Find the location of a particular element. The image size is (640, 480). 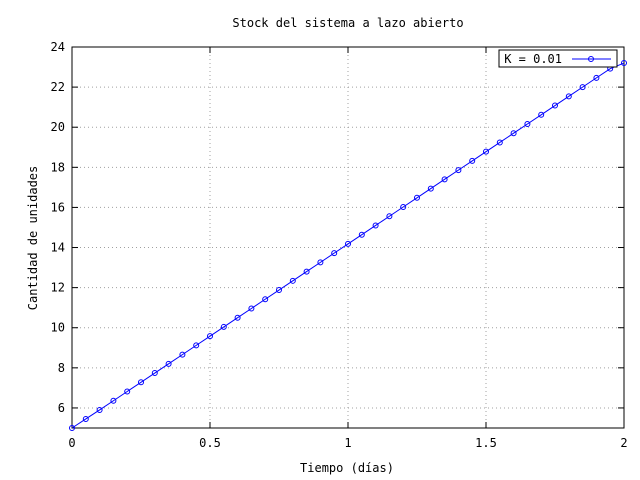

y-tick-label: 24 is located at coordinates (58, 47).